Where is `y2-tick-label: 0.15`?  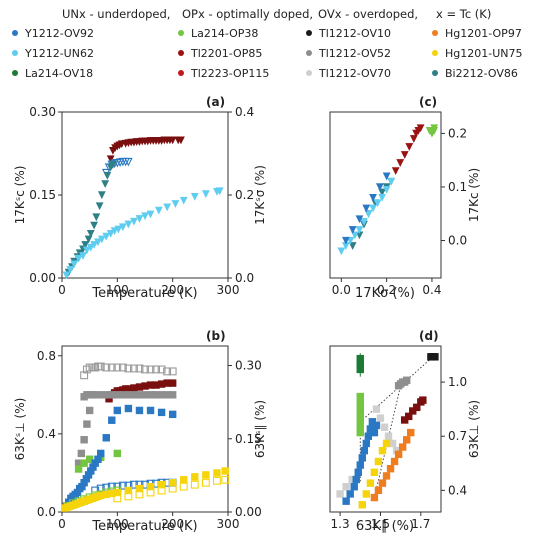 y2-tick-label: 0.15 is located at coordinates (248, 439).